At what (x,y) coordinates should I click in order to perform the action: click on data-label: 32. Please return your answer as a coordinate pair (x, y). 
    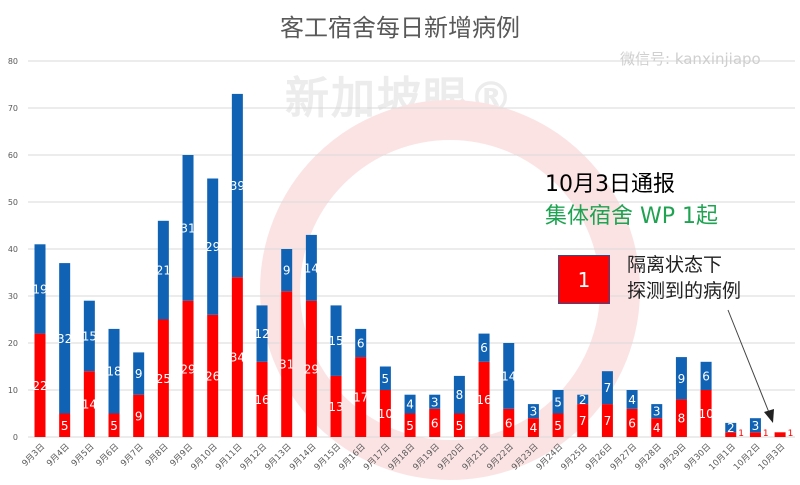
    Looking at the image, I should click on (64, 339).